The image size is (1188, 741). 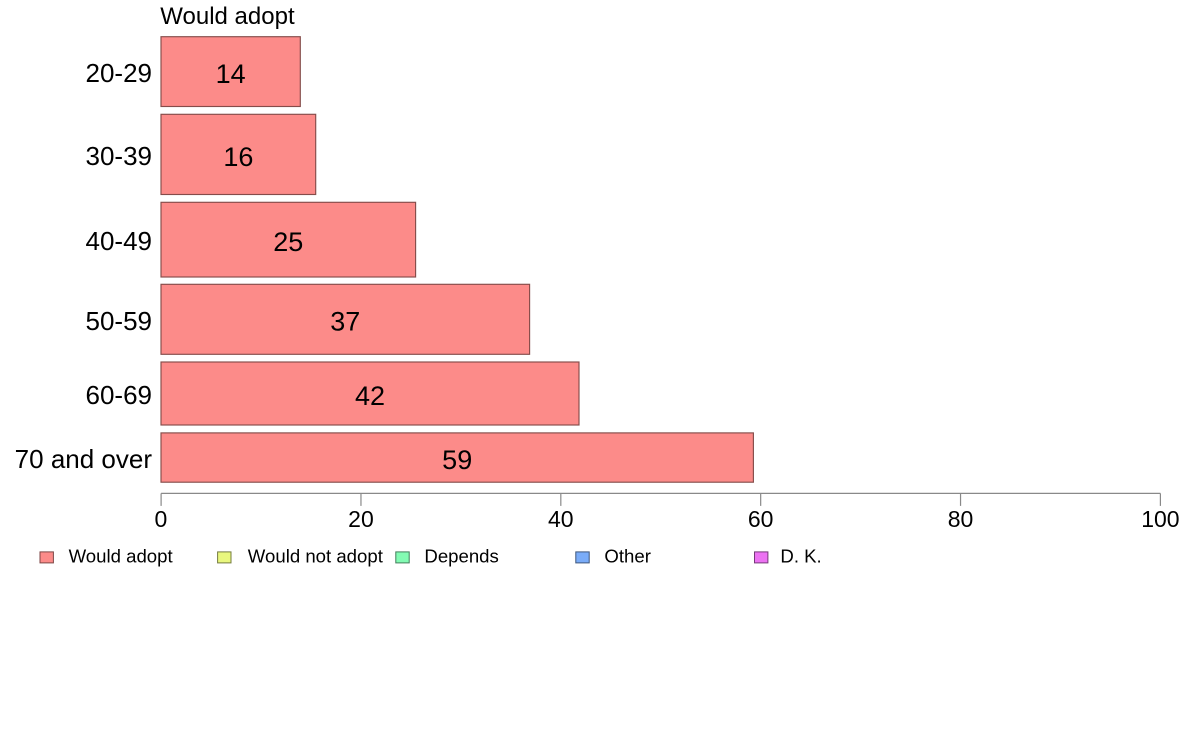 What do you see at coordinates (345, 322) in the screenshot?
I see `svg-text: 37` at bounding box center [345, 322].